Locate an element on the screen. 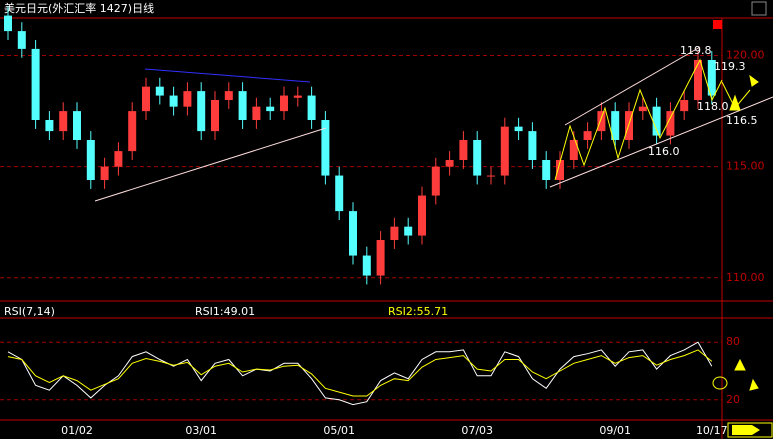 This screenshot has width=773, height=439. y-tick-label: 115.00 is located at coordinates (745, 166).